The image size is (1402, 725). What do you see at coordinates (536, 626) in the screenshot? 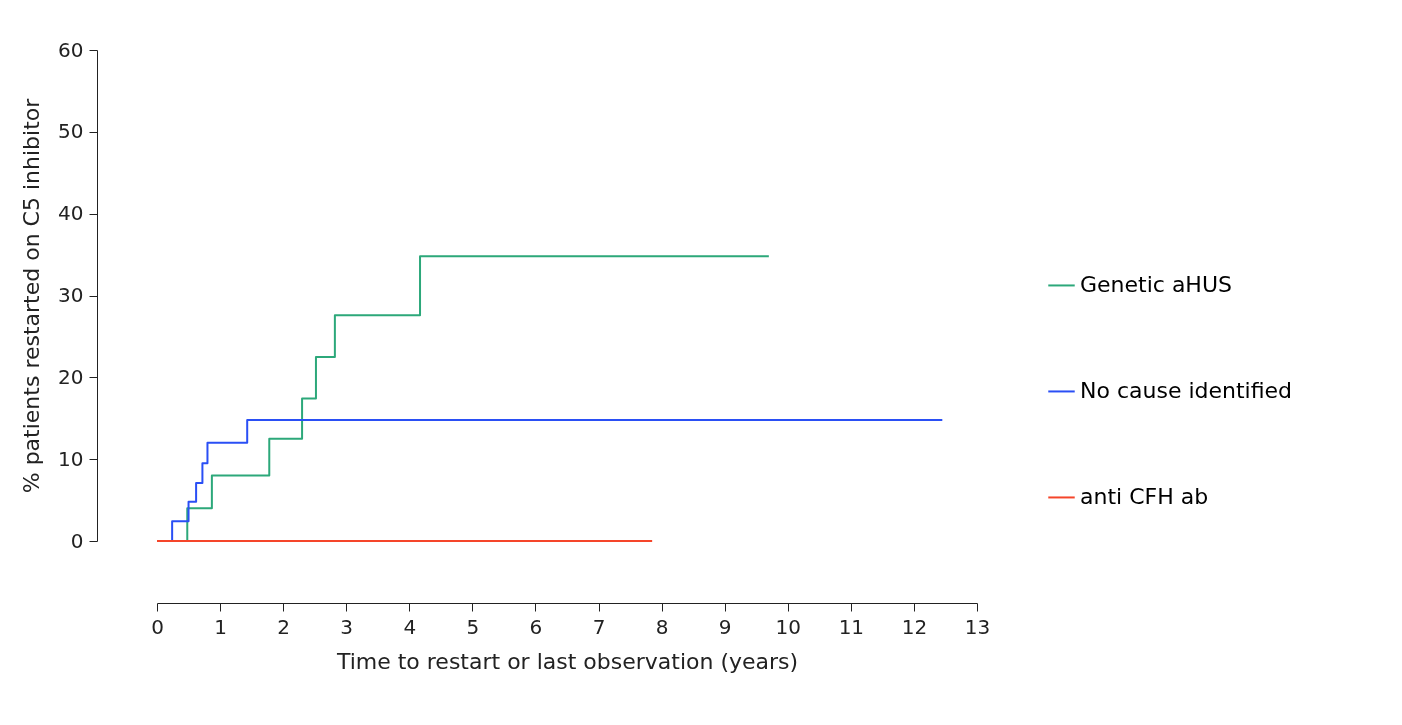
I see `x-tick-label: 6` at bounding box center [536, 626].